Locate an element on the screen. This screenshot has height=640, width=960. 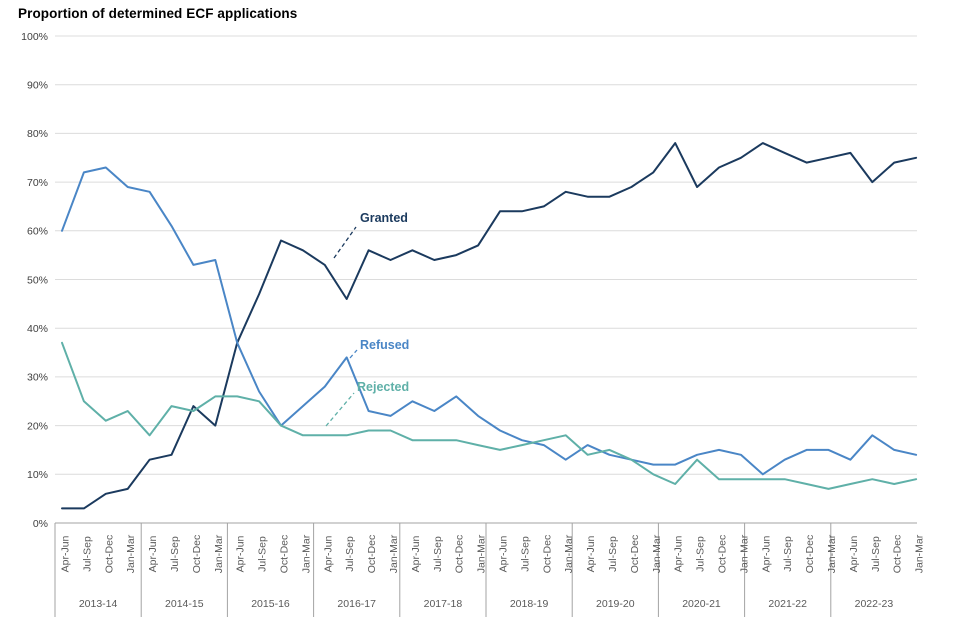
rejected-leader-line is located at coordinates (340, 409).